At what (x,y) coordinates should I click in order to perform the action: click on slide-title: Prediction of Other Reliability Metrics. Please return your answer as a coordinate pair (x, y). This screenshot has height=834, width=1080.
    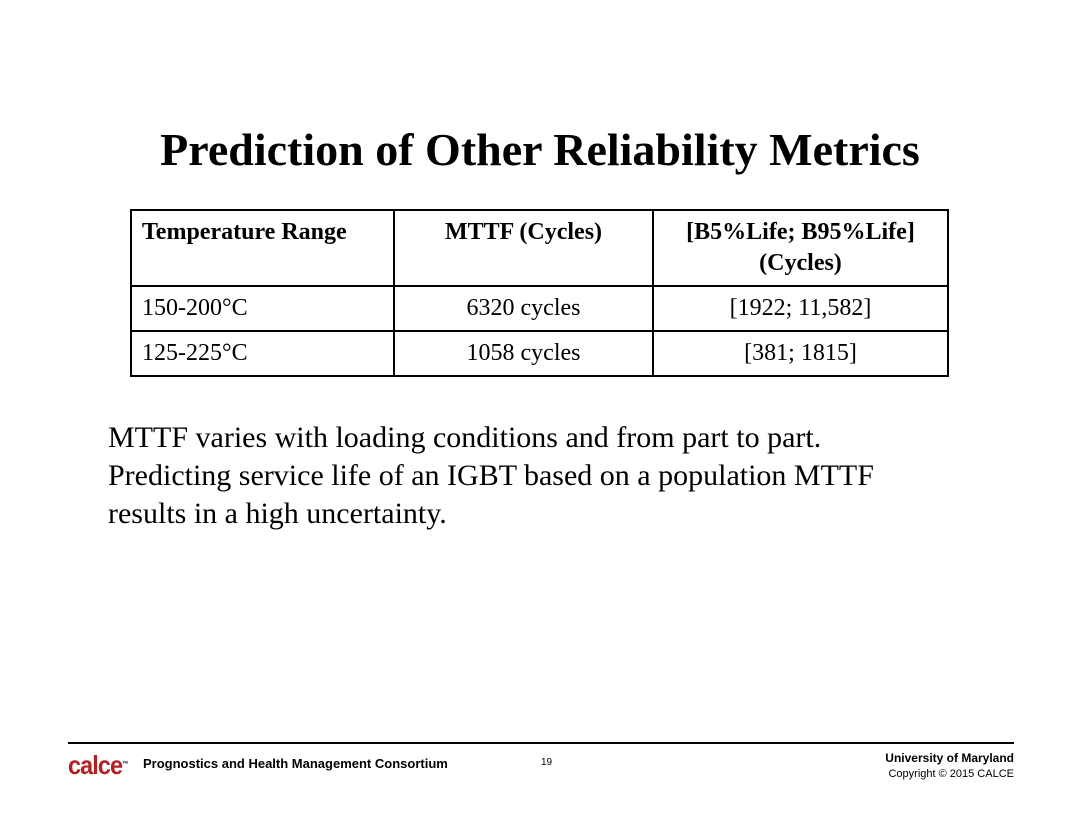
    Looking at the image, I should click on (540, 149).